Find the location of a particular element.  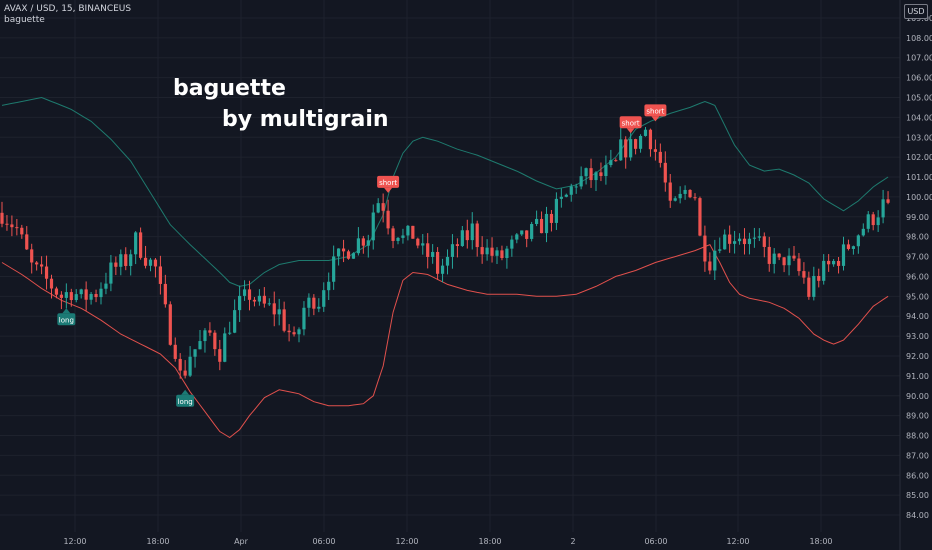

price-tick-label: 103.00 is located at coordinates (919, 137).